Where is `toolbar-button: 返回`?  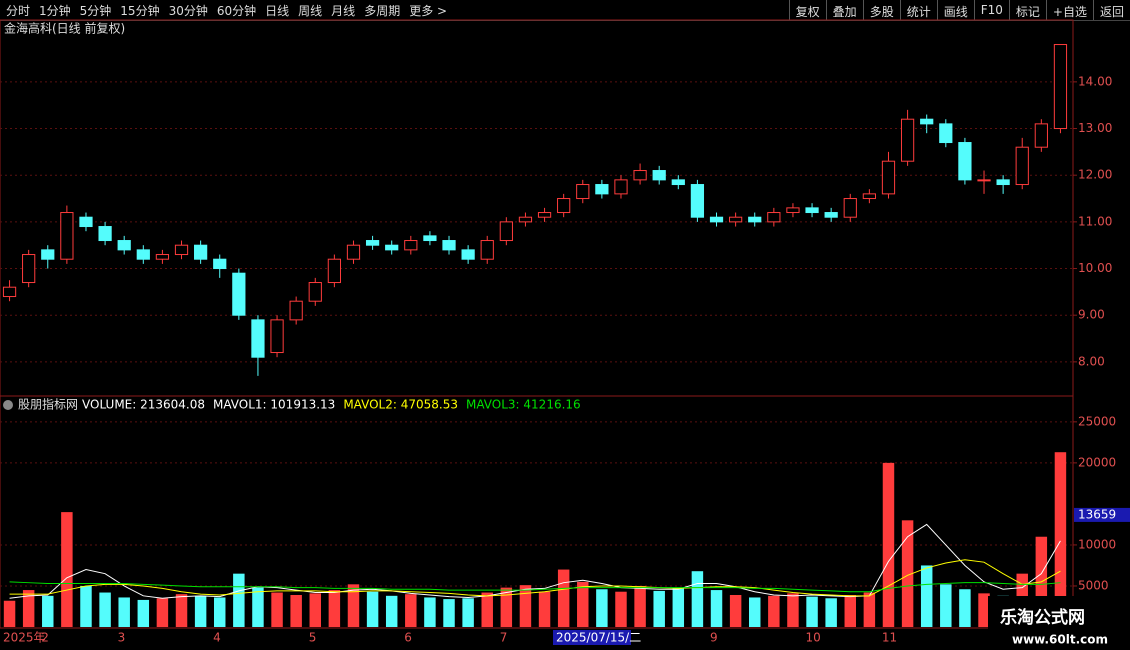 toolbar-button: 返回 is located at coordinates (1111, 10).